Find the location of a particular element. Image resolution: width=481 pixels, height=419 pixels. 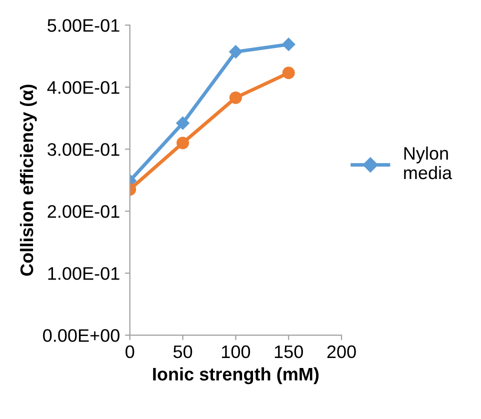

x-tick-label: 150 is located at coordinates (288, 351).